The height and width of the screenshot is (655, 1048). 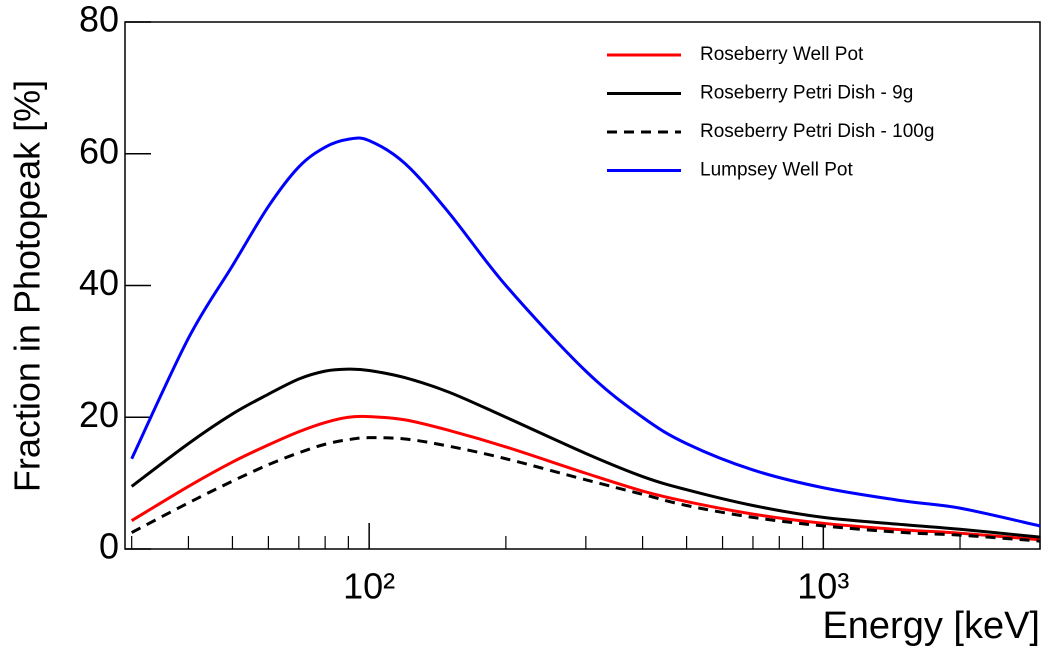 I want to click on y-tick-label: 80, so click(x=99, y=20).